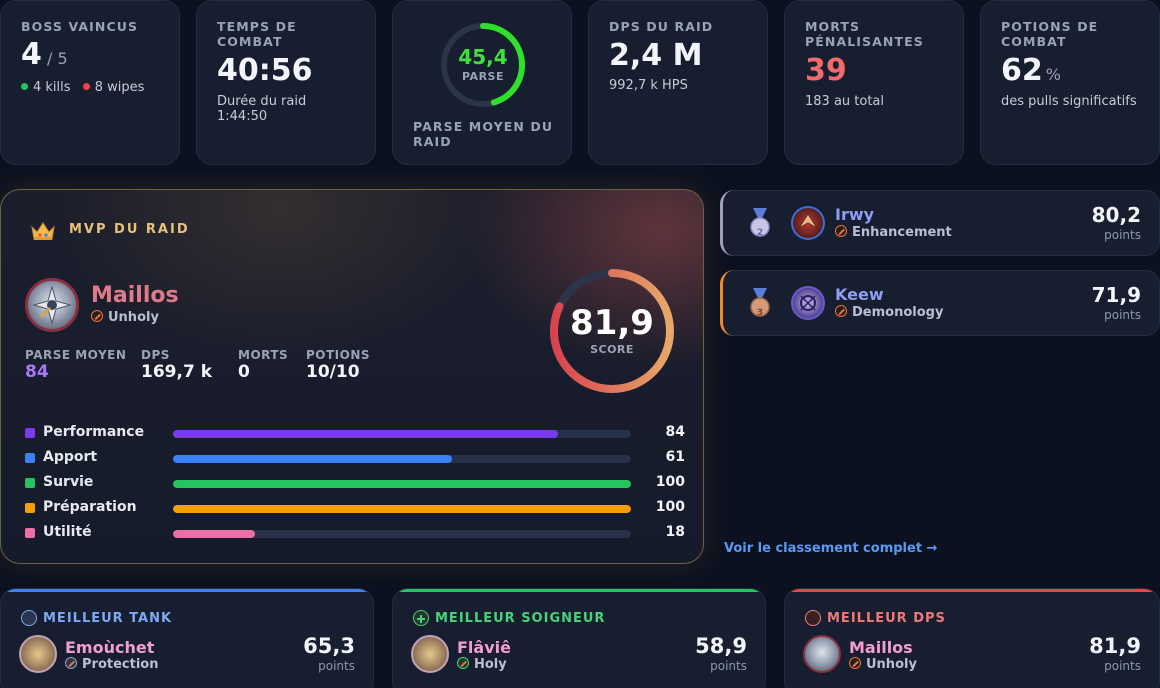 This screenshot has width=1160, height=688. Describe the element at coordinates (68, 482) in the screenshot. I see `bar-label: Survie` at that location.